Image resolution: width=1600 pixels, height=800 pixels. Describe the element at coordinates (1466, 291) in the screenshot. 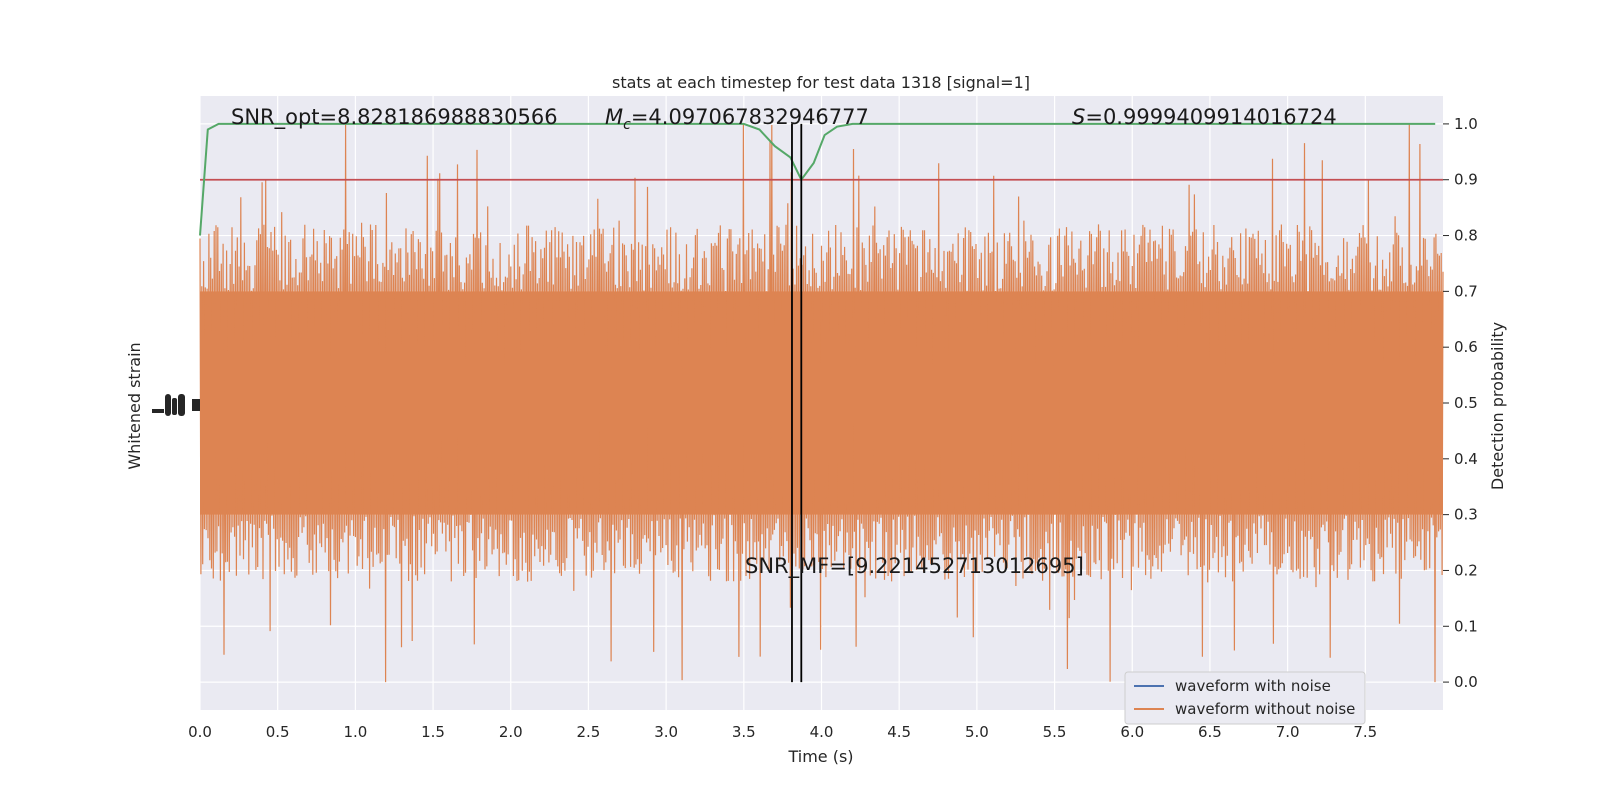

I see `y-tick-label: 0.7` at that location.